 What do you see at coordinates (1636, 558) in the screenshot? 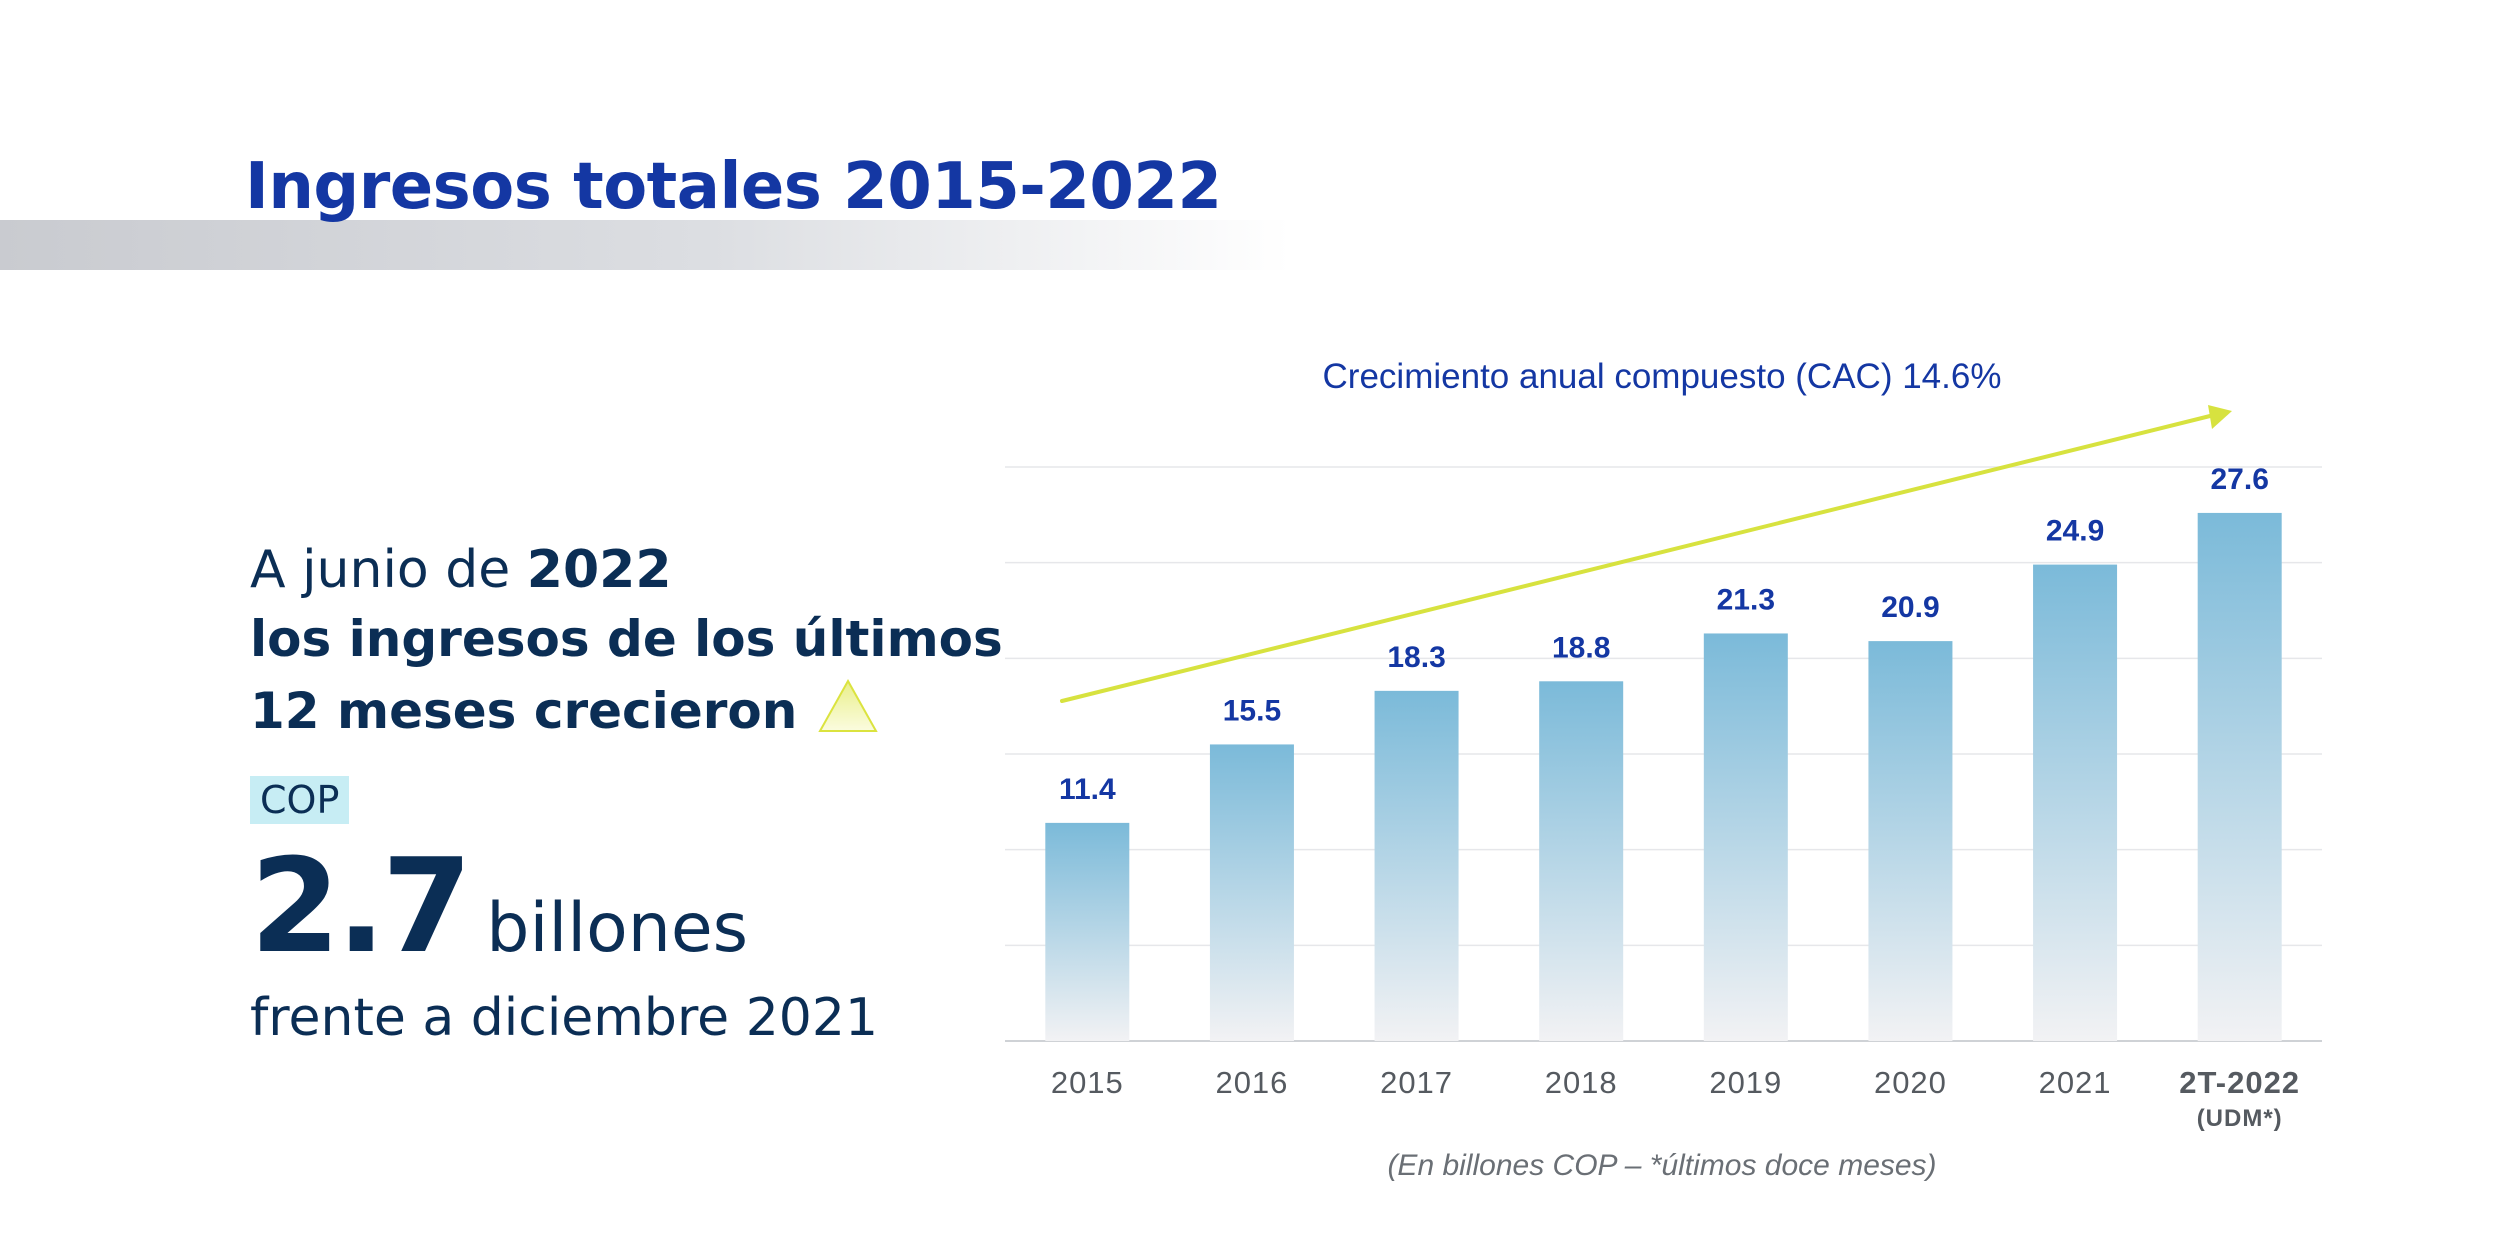
I see `trend-arrow-line` at bounding box center [1636, 558].